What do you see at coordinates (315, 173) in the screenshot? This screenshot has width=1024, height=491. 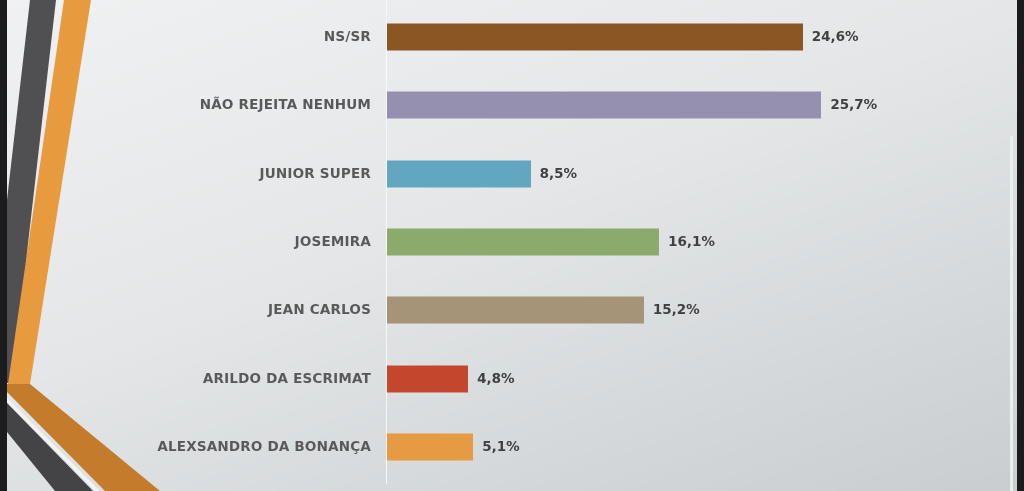 I see `category-label: JUNIOR SUPER` at bounding box center [315, 173].